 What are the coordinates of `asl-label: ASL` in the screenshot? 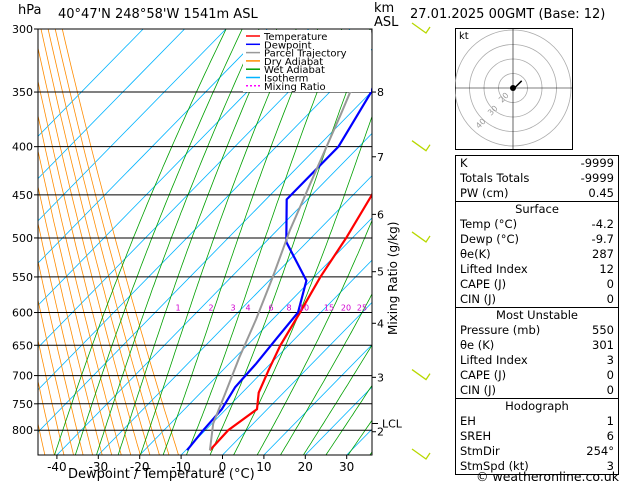 It's located at (386, 22).